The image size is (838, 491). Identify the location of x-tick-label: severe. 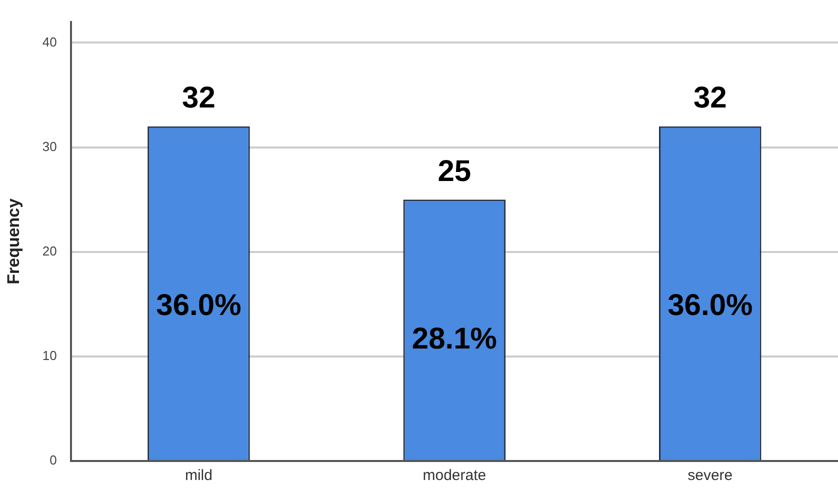
(710, 475).